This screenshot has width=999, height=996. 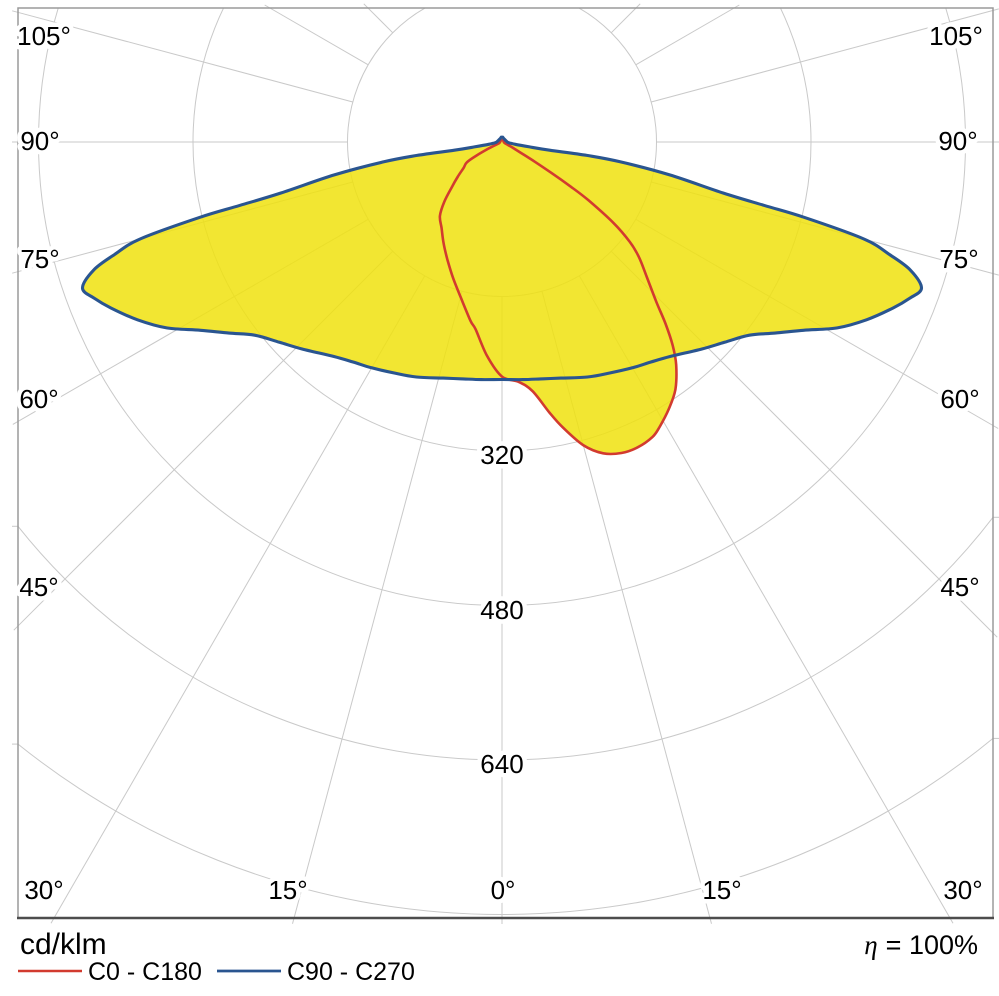 I want to click on angle-label: 0°, so click(x=503, y=890).